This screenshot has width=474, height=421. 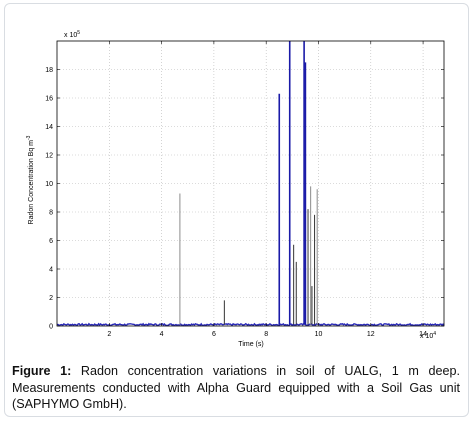 What do you see at coordinates (51, 270) in the screenshot?
I see `y-tick-label: 4` at bounding box center [51, 270].